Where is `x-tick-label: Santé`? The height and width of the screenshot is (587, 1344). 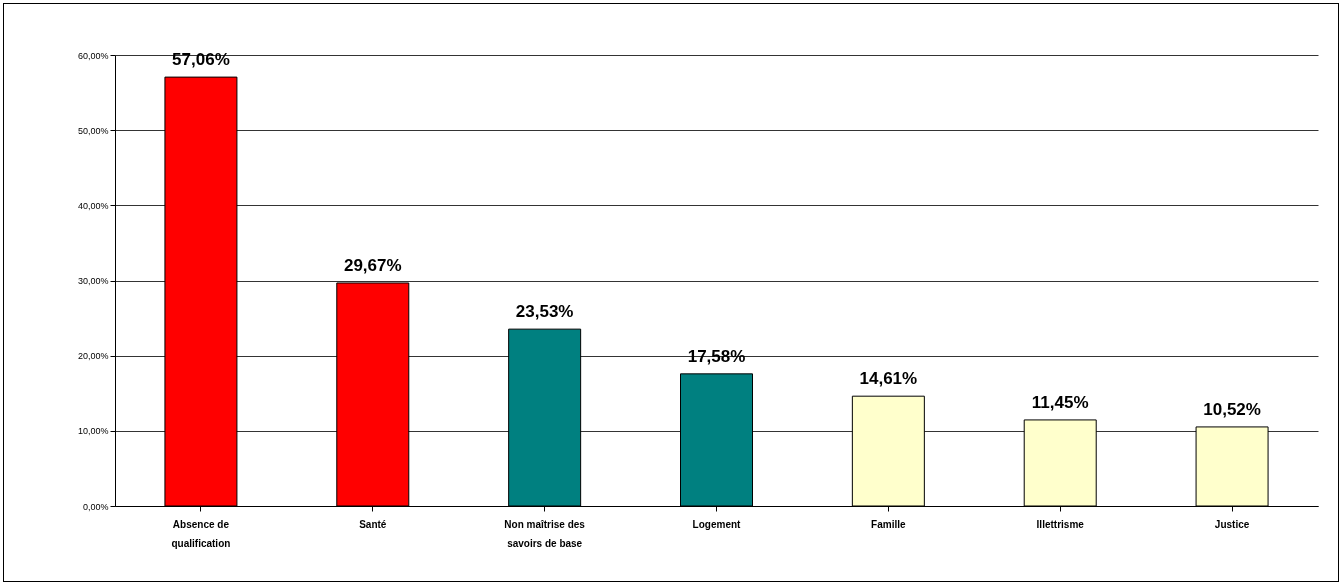
x-tick-label: Santé is located at coordinates (373, 524).